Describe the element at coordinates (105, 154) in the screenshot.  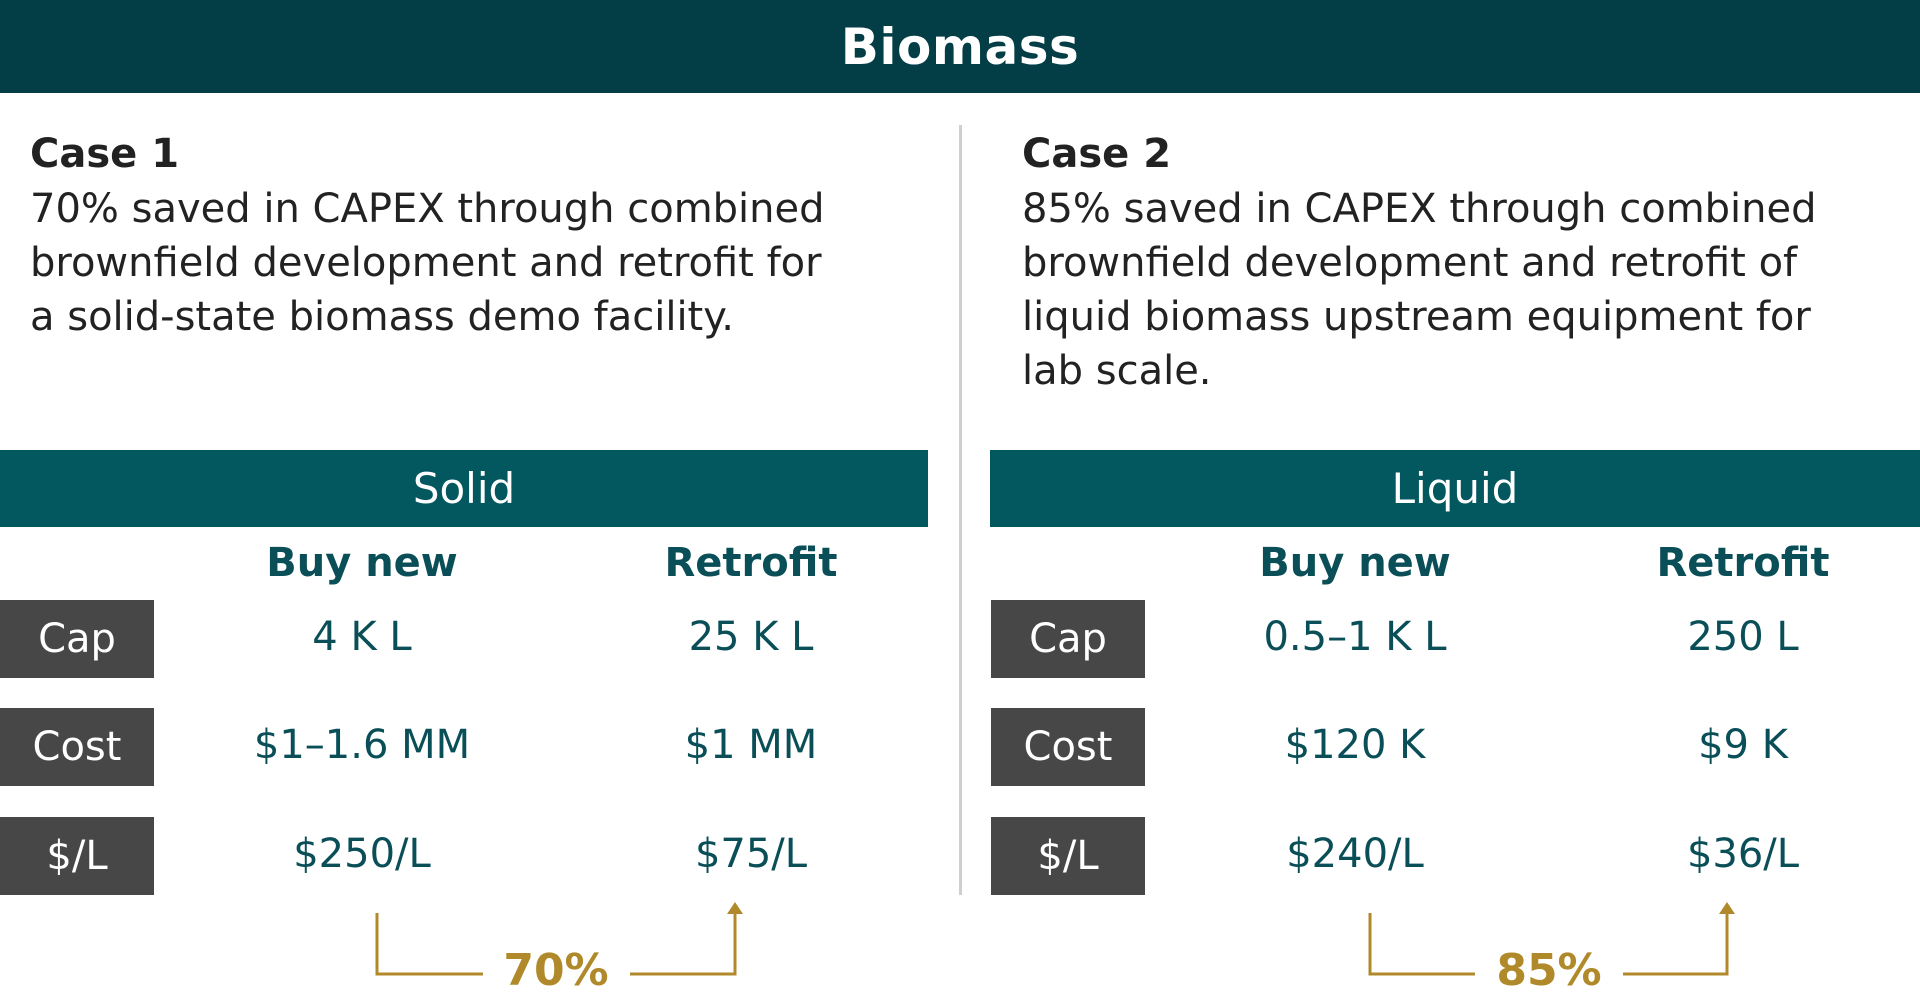
I see `case-1-label: Case 1` at that location.